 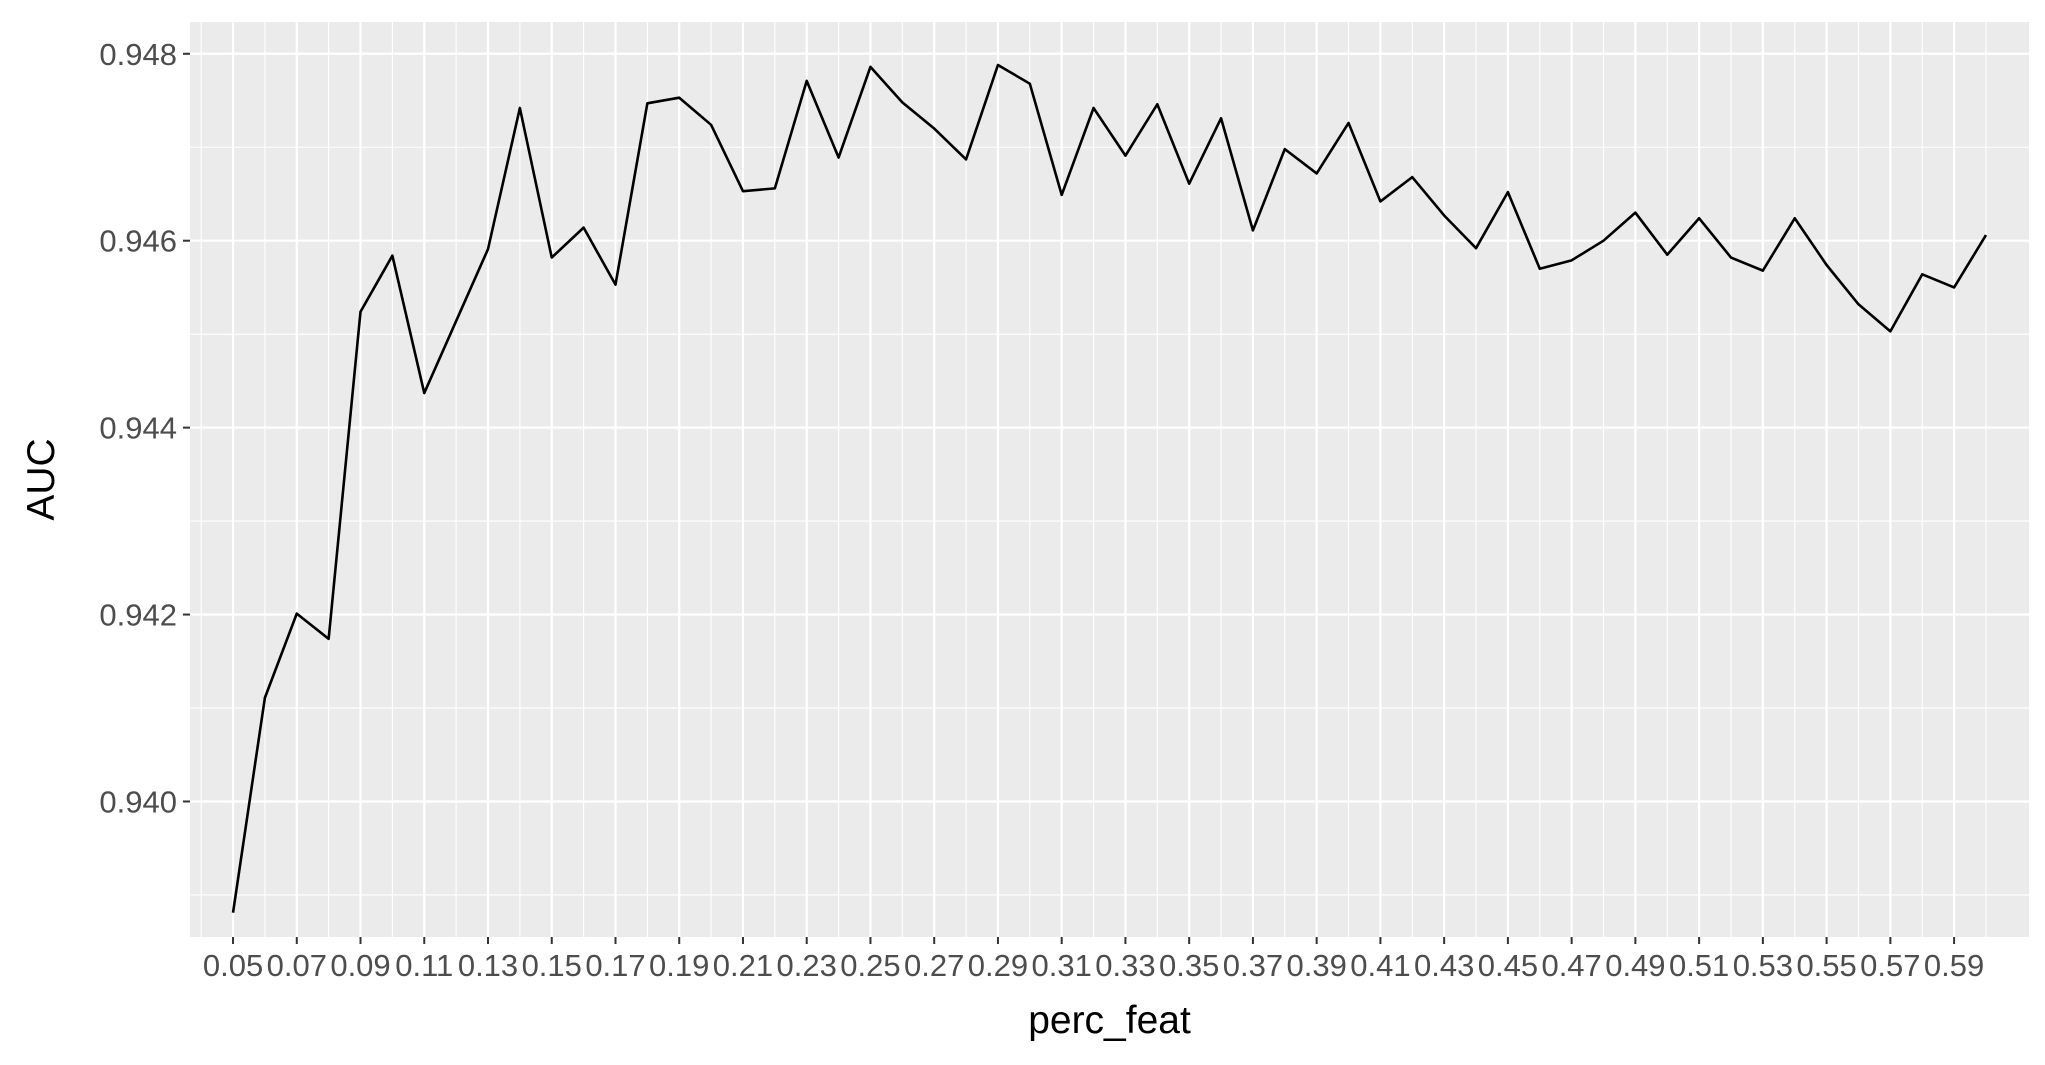 I want to click on y-axis: 0.940 0.942 0.944 0.946 0.948, so click(x=144, y=428).